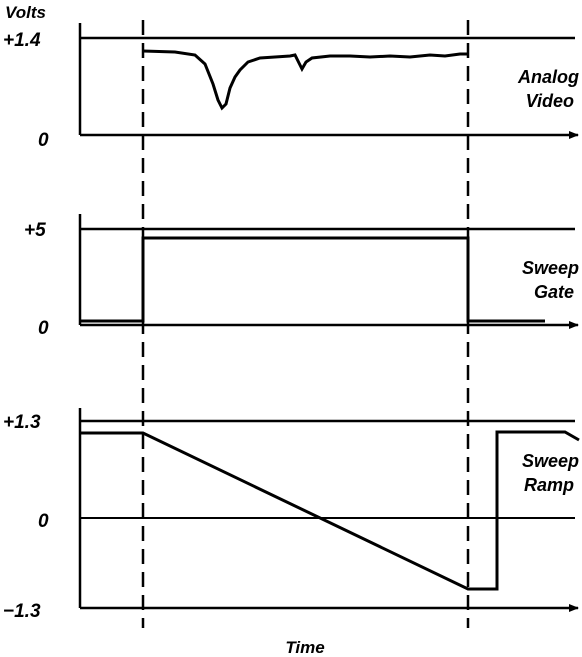 The width and height of the screenshot is (582, 657). Describe the element at coordinates (304, 647) in the screenshot. I see `time-axis-label: Time` at that location.